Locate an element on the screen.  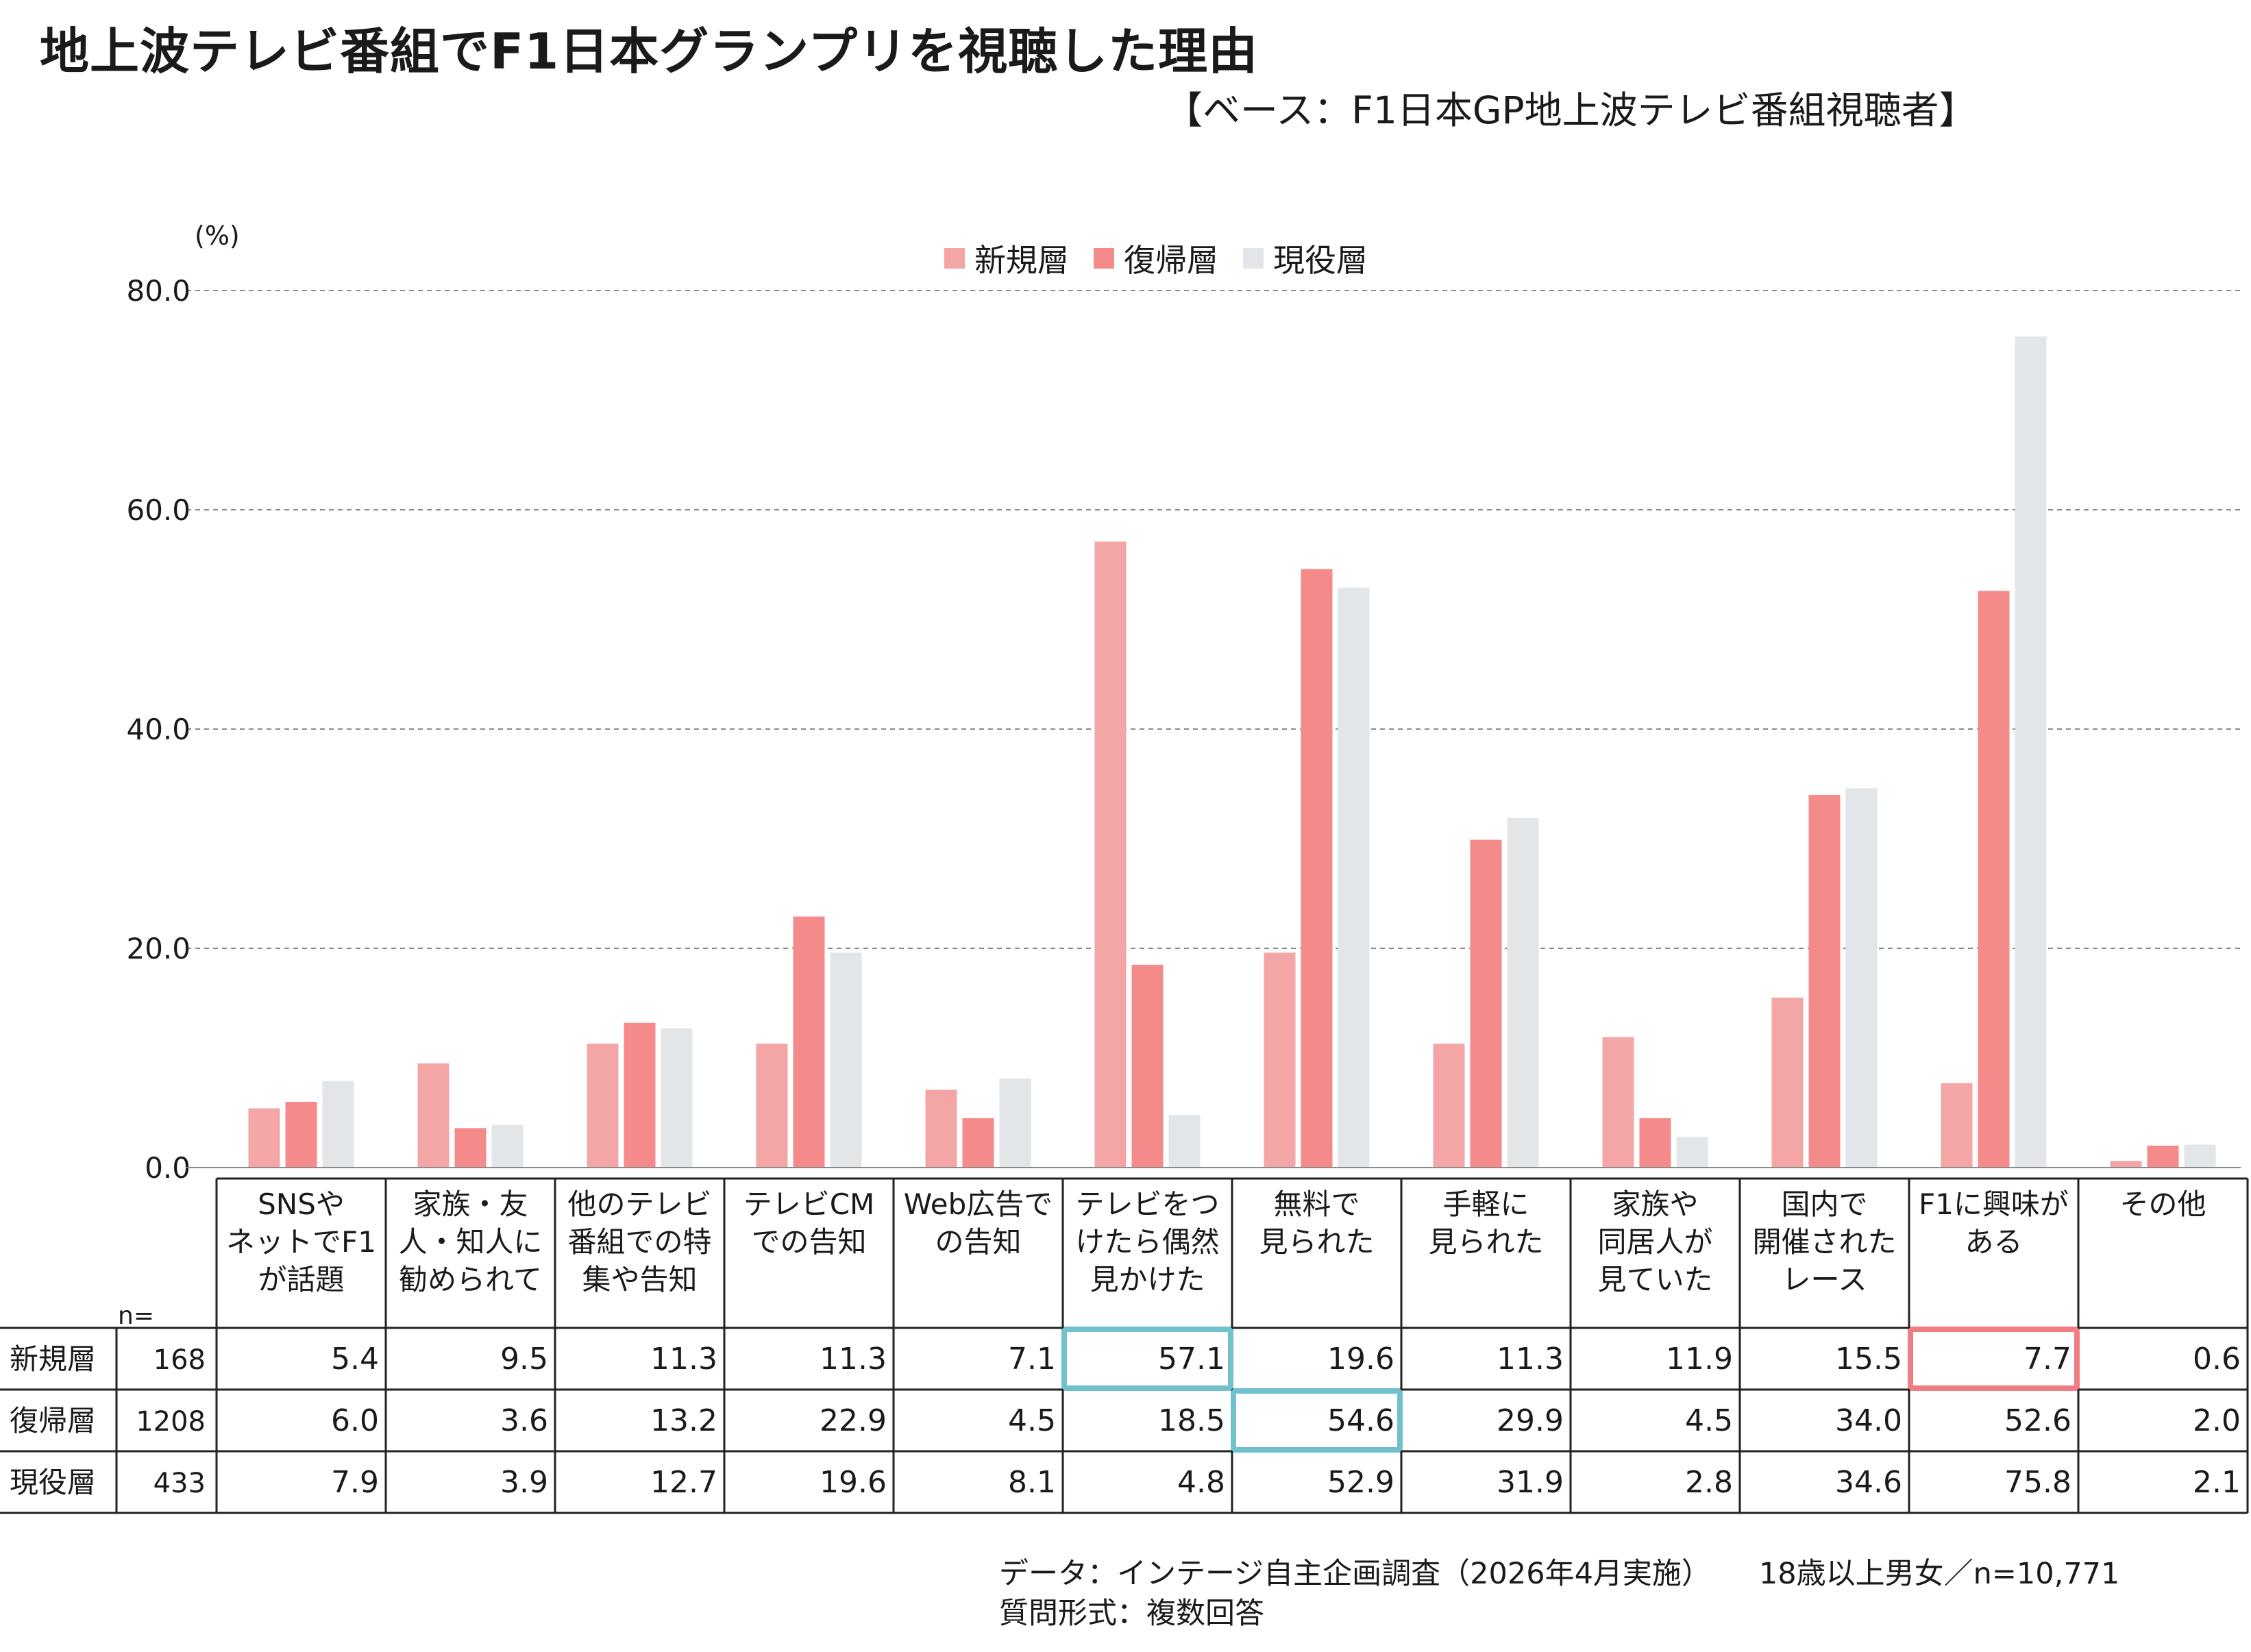
row-n-value: 433 is located at coordinates (179, 1483).